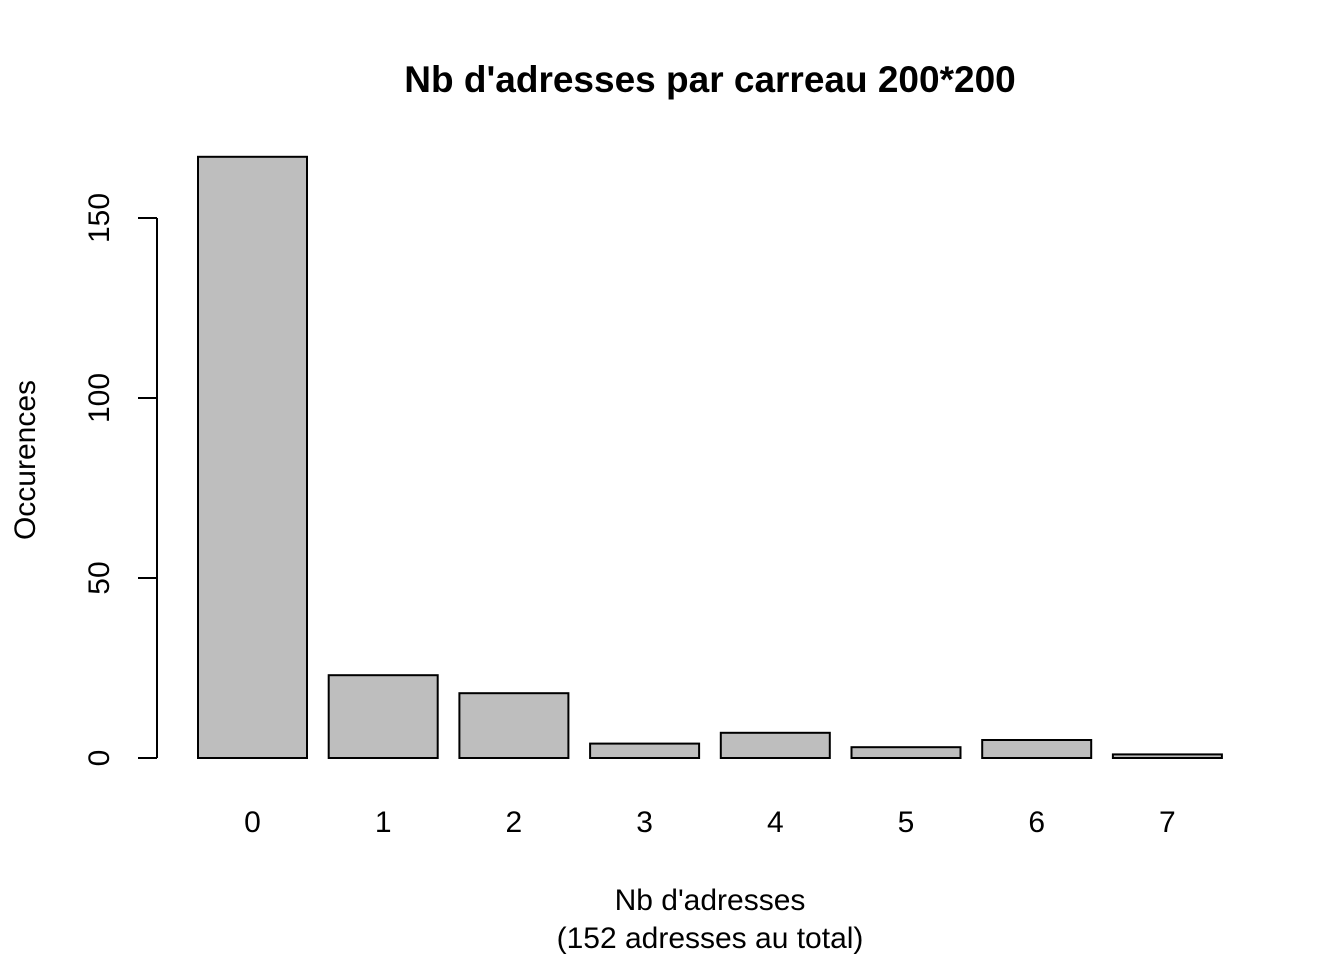  I want to click on x-tick-label: 5, so click(906, 822).